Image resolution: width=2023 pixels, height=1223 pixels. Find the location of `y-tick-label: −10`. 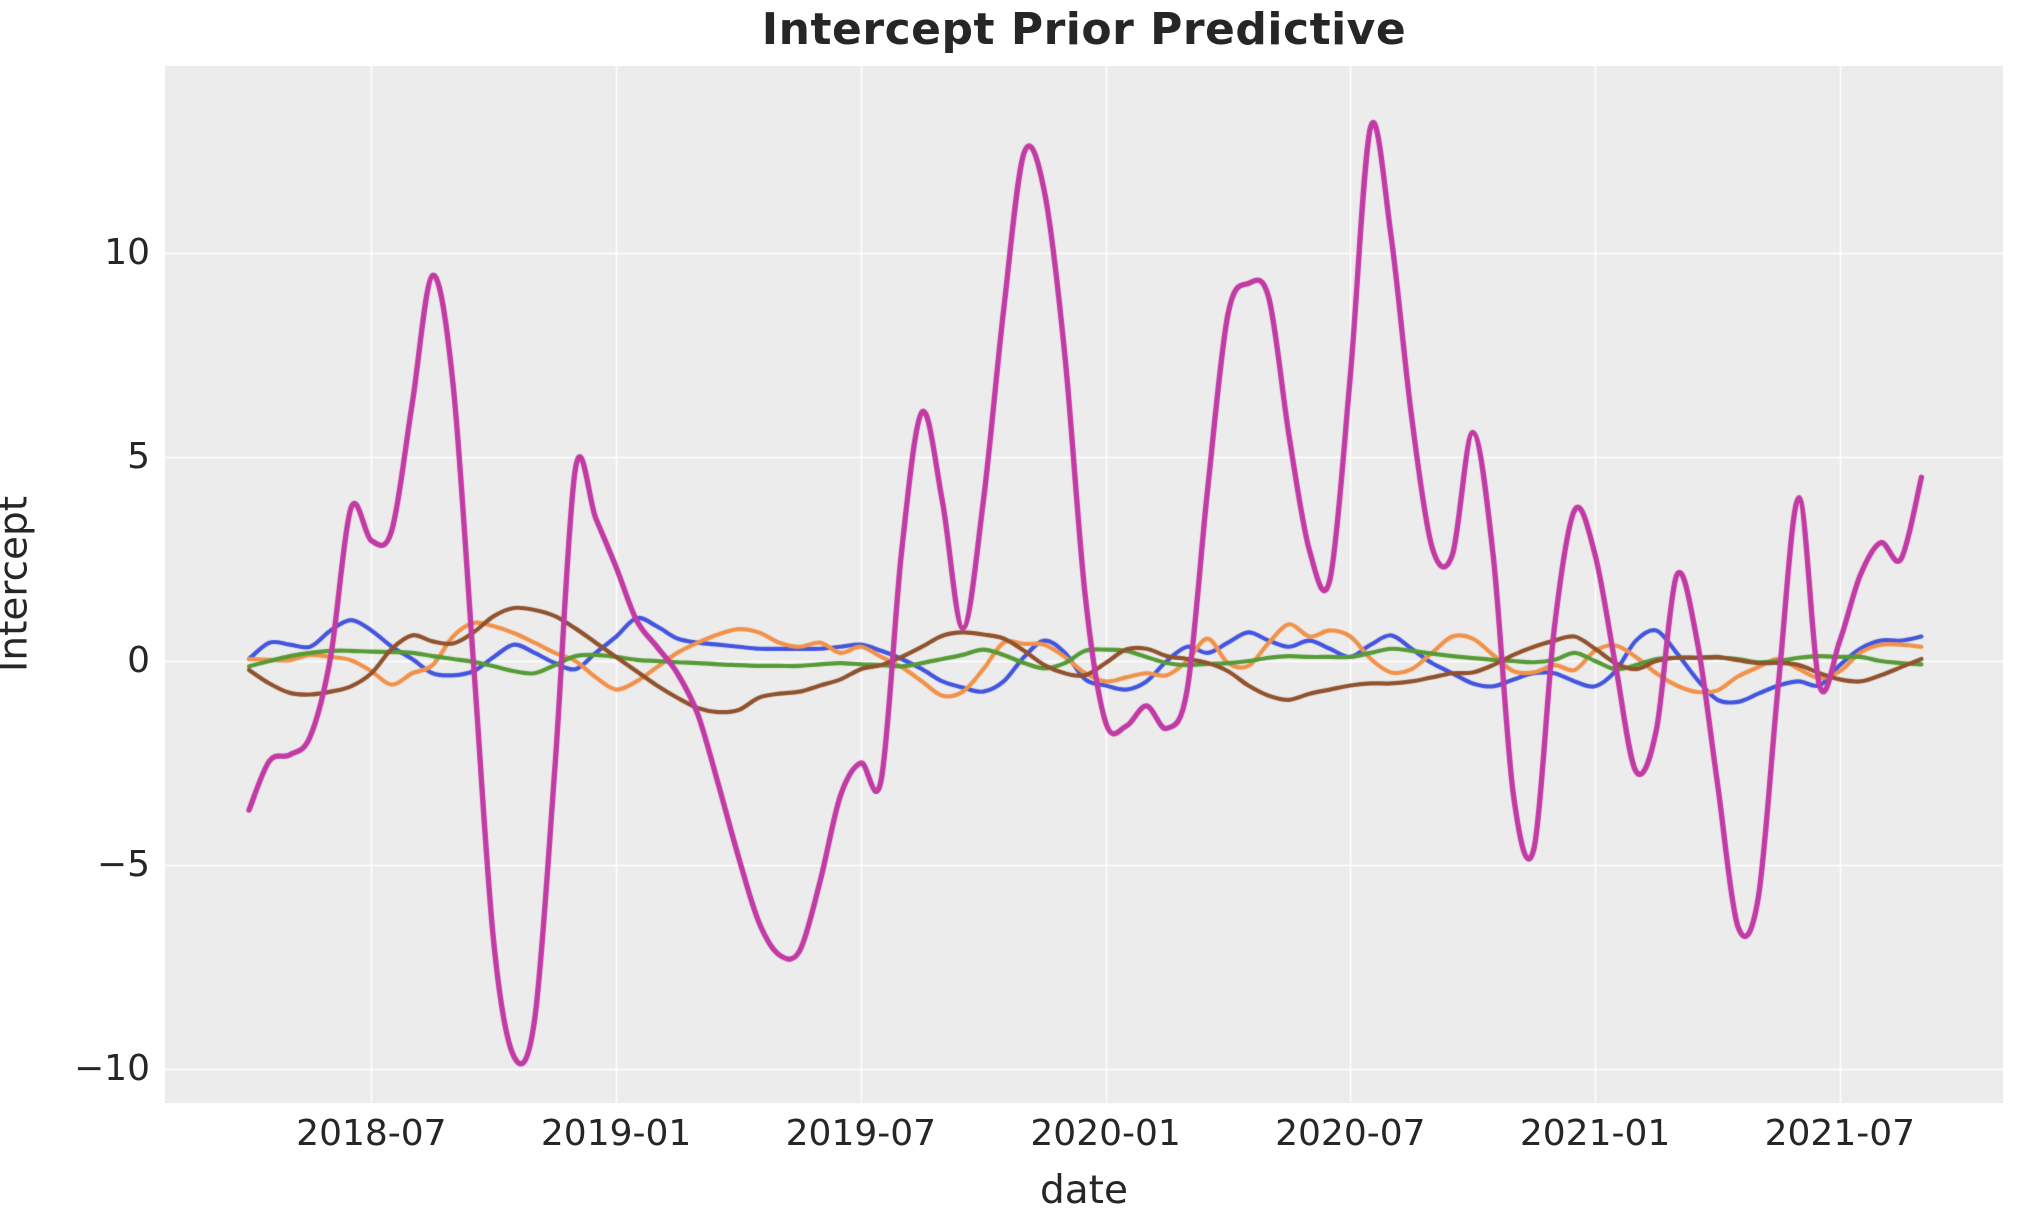

y-tick-label: −10 is located at coordinates (112, 1069).